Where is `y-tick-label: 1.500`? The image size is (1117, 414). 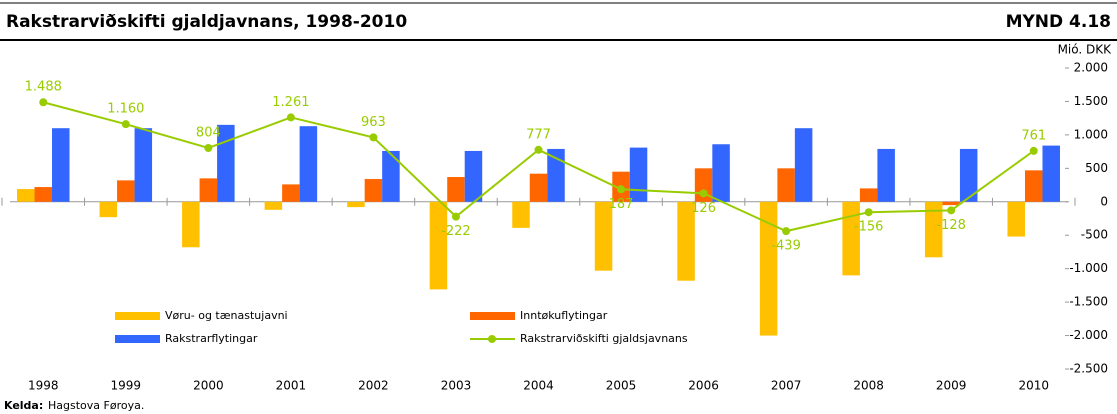 y-tick-label: 1.500 is located at coordinates (1091, 101).